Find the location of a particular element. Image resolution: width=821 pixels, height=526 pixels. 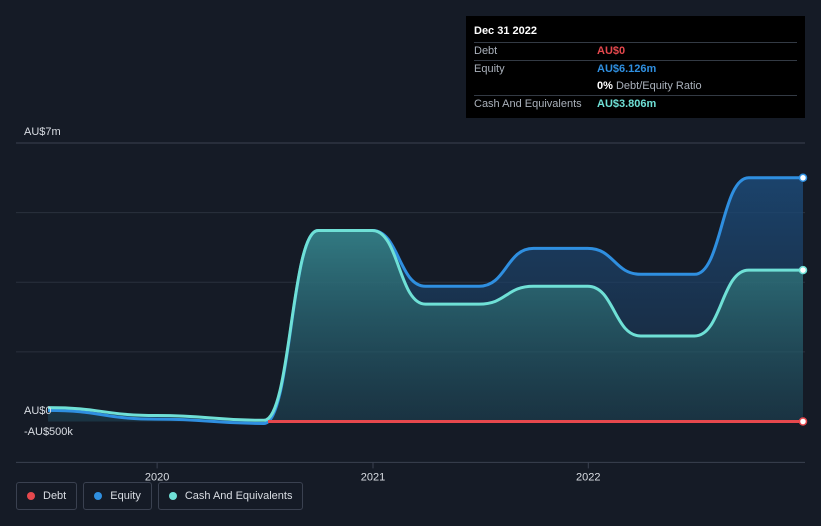

tooltip-ratio-value: 0% Debt/Equity Ratio is located at coordinates (649, 86).